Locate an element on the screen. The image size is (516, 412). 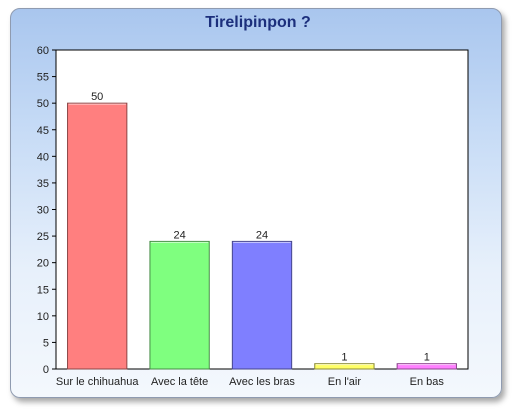
chart-title: Tirelipinpon ? is located at coordinates (258, 22).